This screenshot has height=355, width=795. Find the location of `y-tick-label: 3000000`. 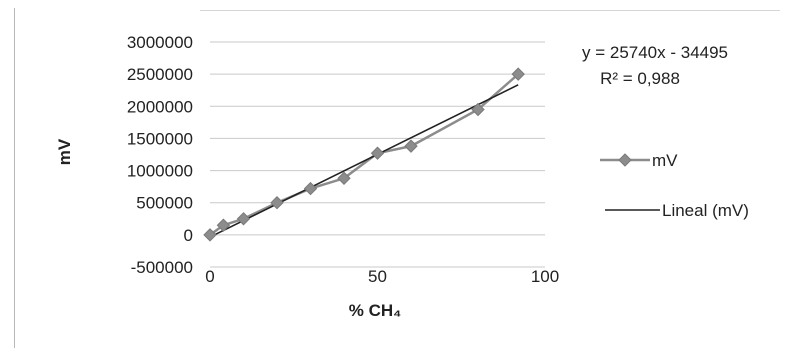

y-tick-label: 3000000 is located at coordinates (160, 42).